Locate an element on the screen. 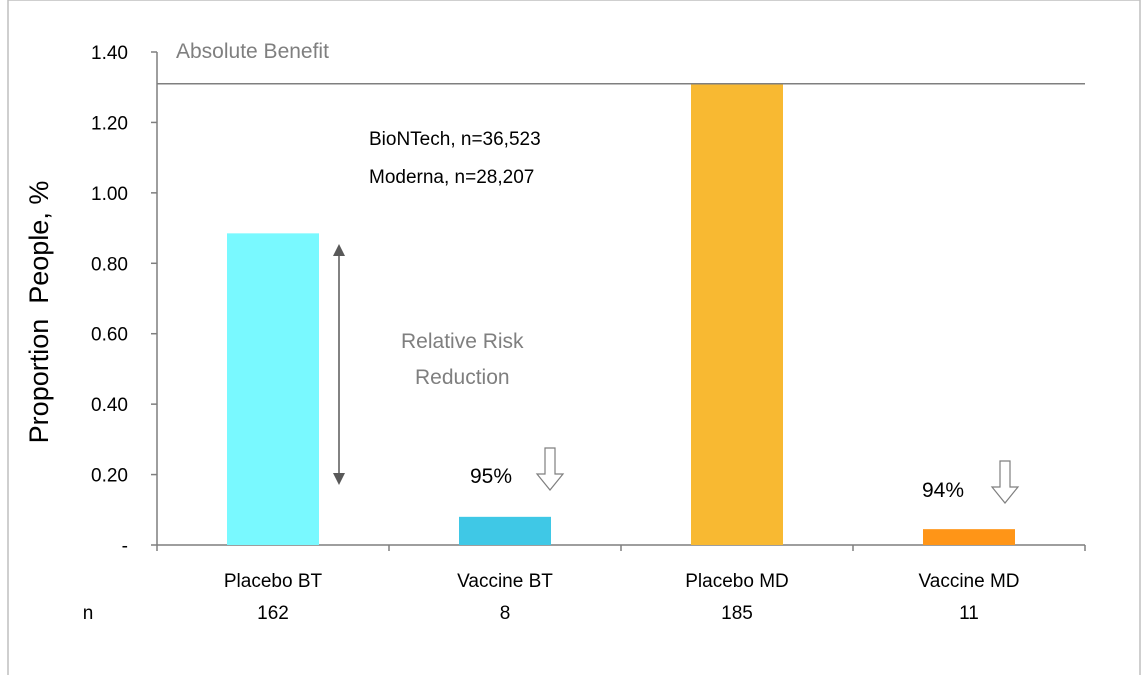 The width and height of the screenshot is (1147, 680). y-tick-label: 1.20 is located at coordinates (109, 123).